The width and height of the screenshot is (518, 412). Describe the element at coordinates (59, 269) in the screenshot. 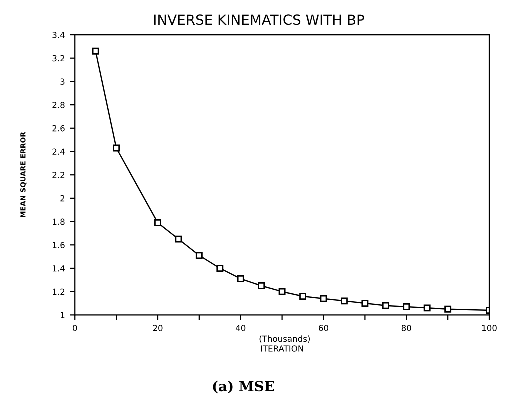

I see `y-tick-label: 1.4` at that location.